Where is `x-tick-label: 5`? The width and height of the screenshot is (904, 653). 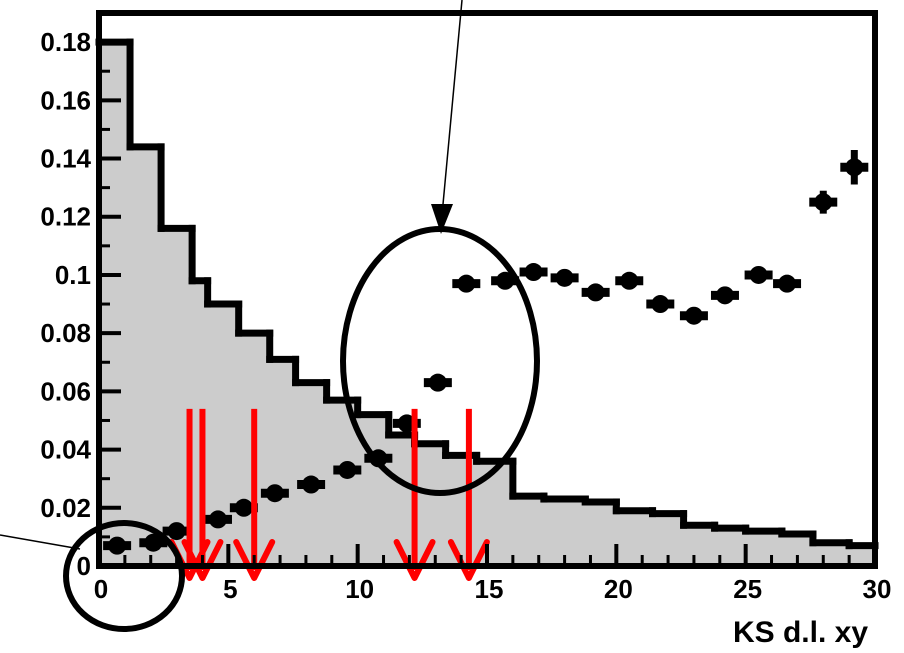 x-tick-label: 5 is located at coordinates (230, 589).